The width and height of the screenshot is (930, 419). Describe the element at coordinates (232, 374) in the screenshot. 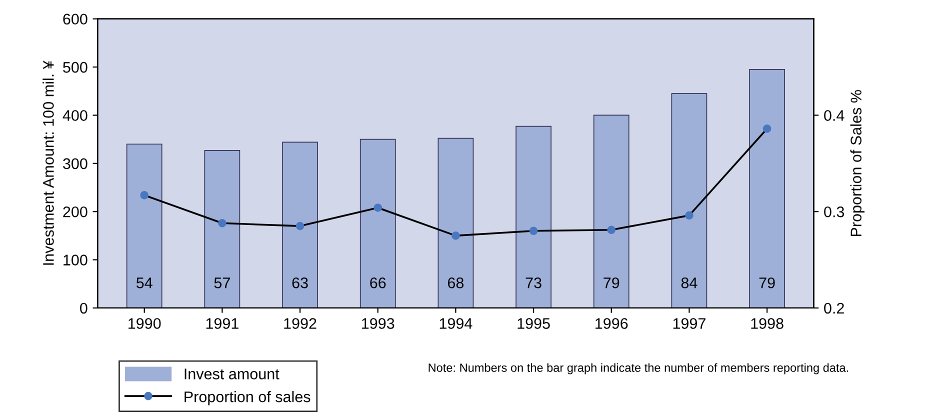

I see `legend-label: Invest amount` at that location.